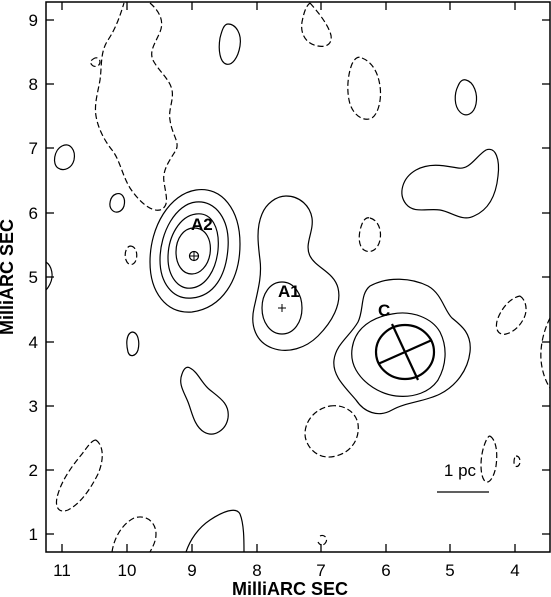 The width and height of the screenshot is (551, 597). What do you see at coordinates (62, 570) in the screenshot?
I see `x-tick-label: 11` at bounding box center [62, 570].